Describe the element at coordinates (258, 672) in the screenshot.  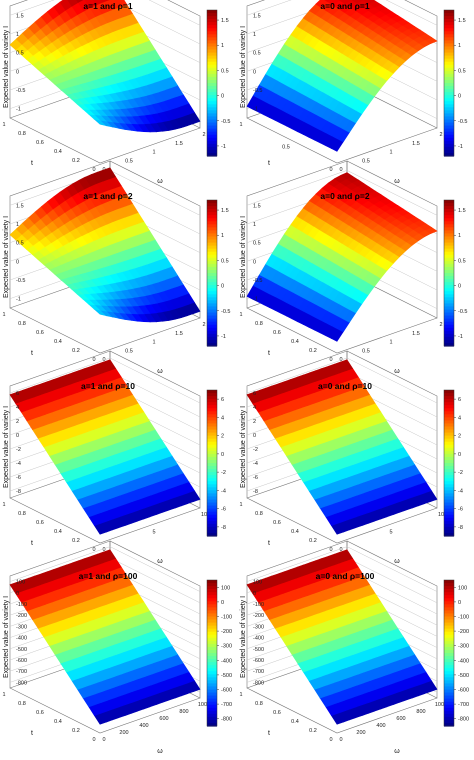
I see `z-tick-label: -700` at that location.